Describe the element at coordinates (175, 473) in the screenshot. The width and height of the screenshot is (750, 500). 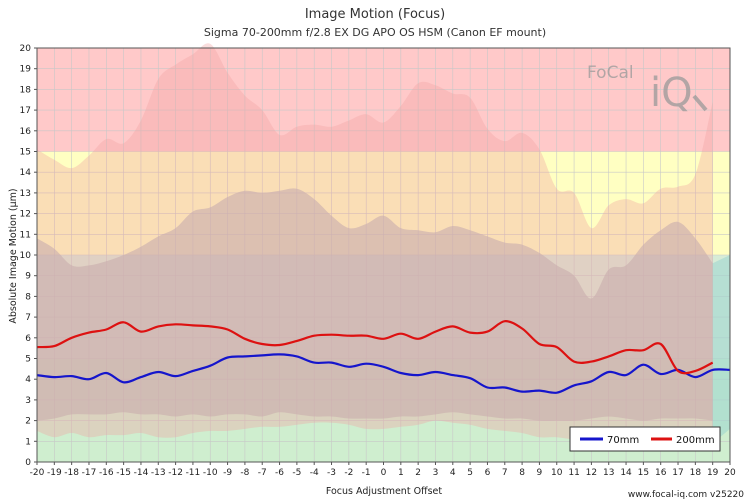
I see `x-tick-label--12: -12` at that location.